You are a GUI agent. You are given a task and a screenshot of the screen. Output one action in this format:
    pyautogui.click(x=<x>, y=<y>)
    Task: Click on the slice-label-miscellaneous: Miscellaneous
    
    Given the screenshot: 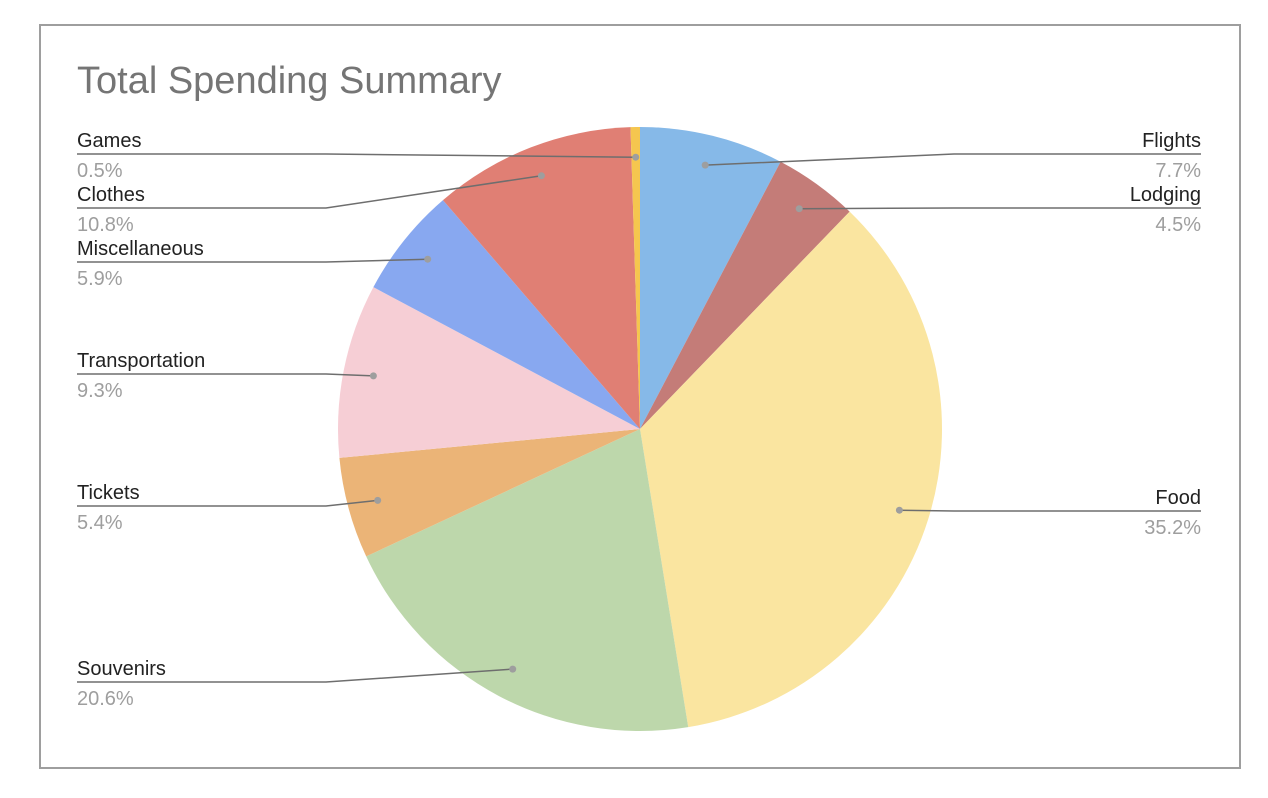 What is the action you would take?
    pyautogui.click(x=140, y=249)
    